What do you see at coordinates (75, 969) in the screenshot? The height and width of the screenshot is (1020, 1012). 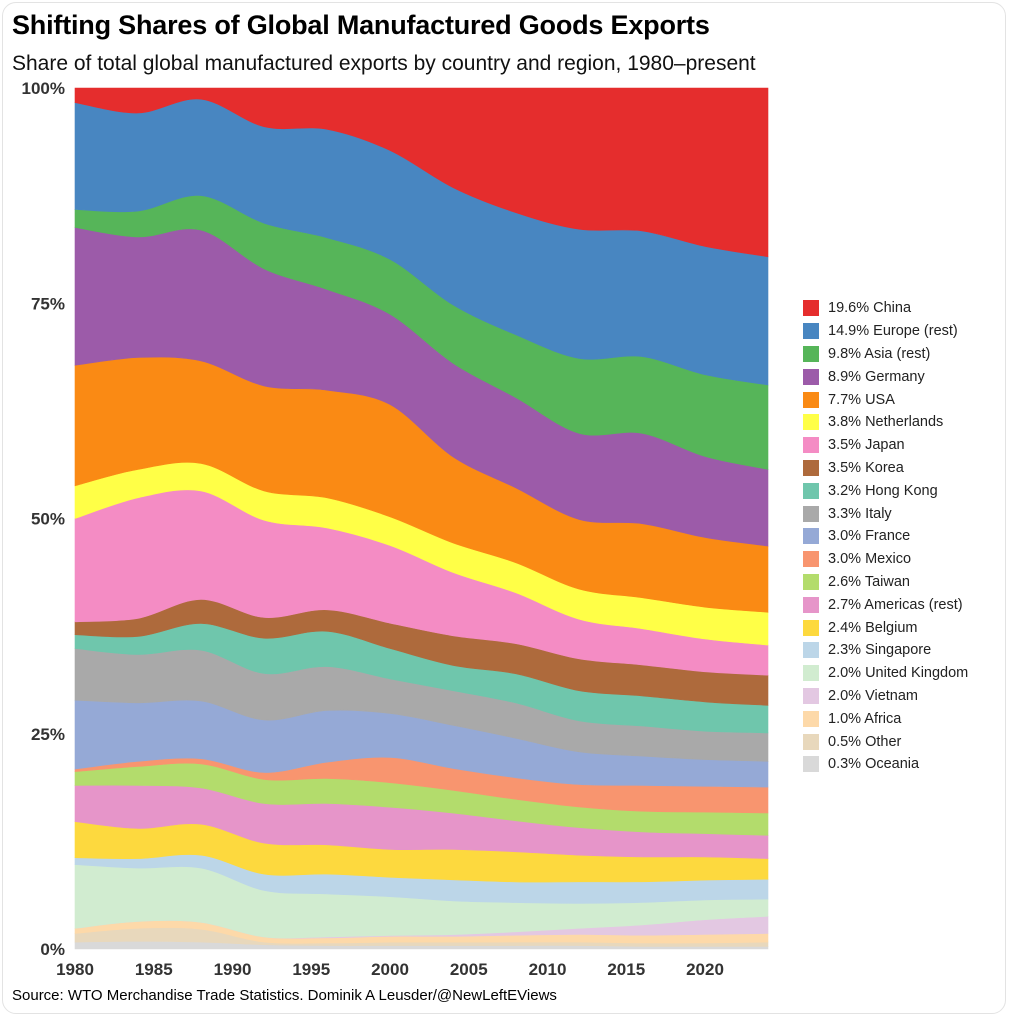 I see `x-tick-label: 1980` at bounding box center [75, 969].